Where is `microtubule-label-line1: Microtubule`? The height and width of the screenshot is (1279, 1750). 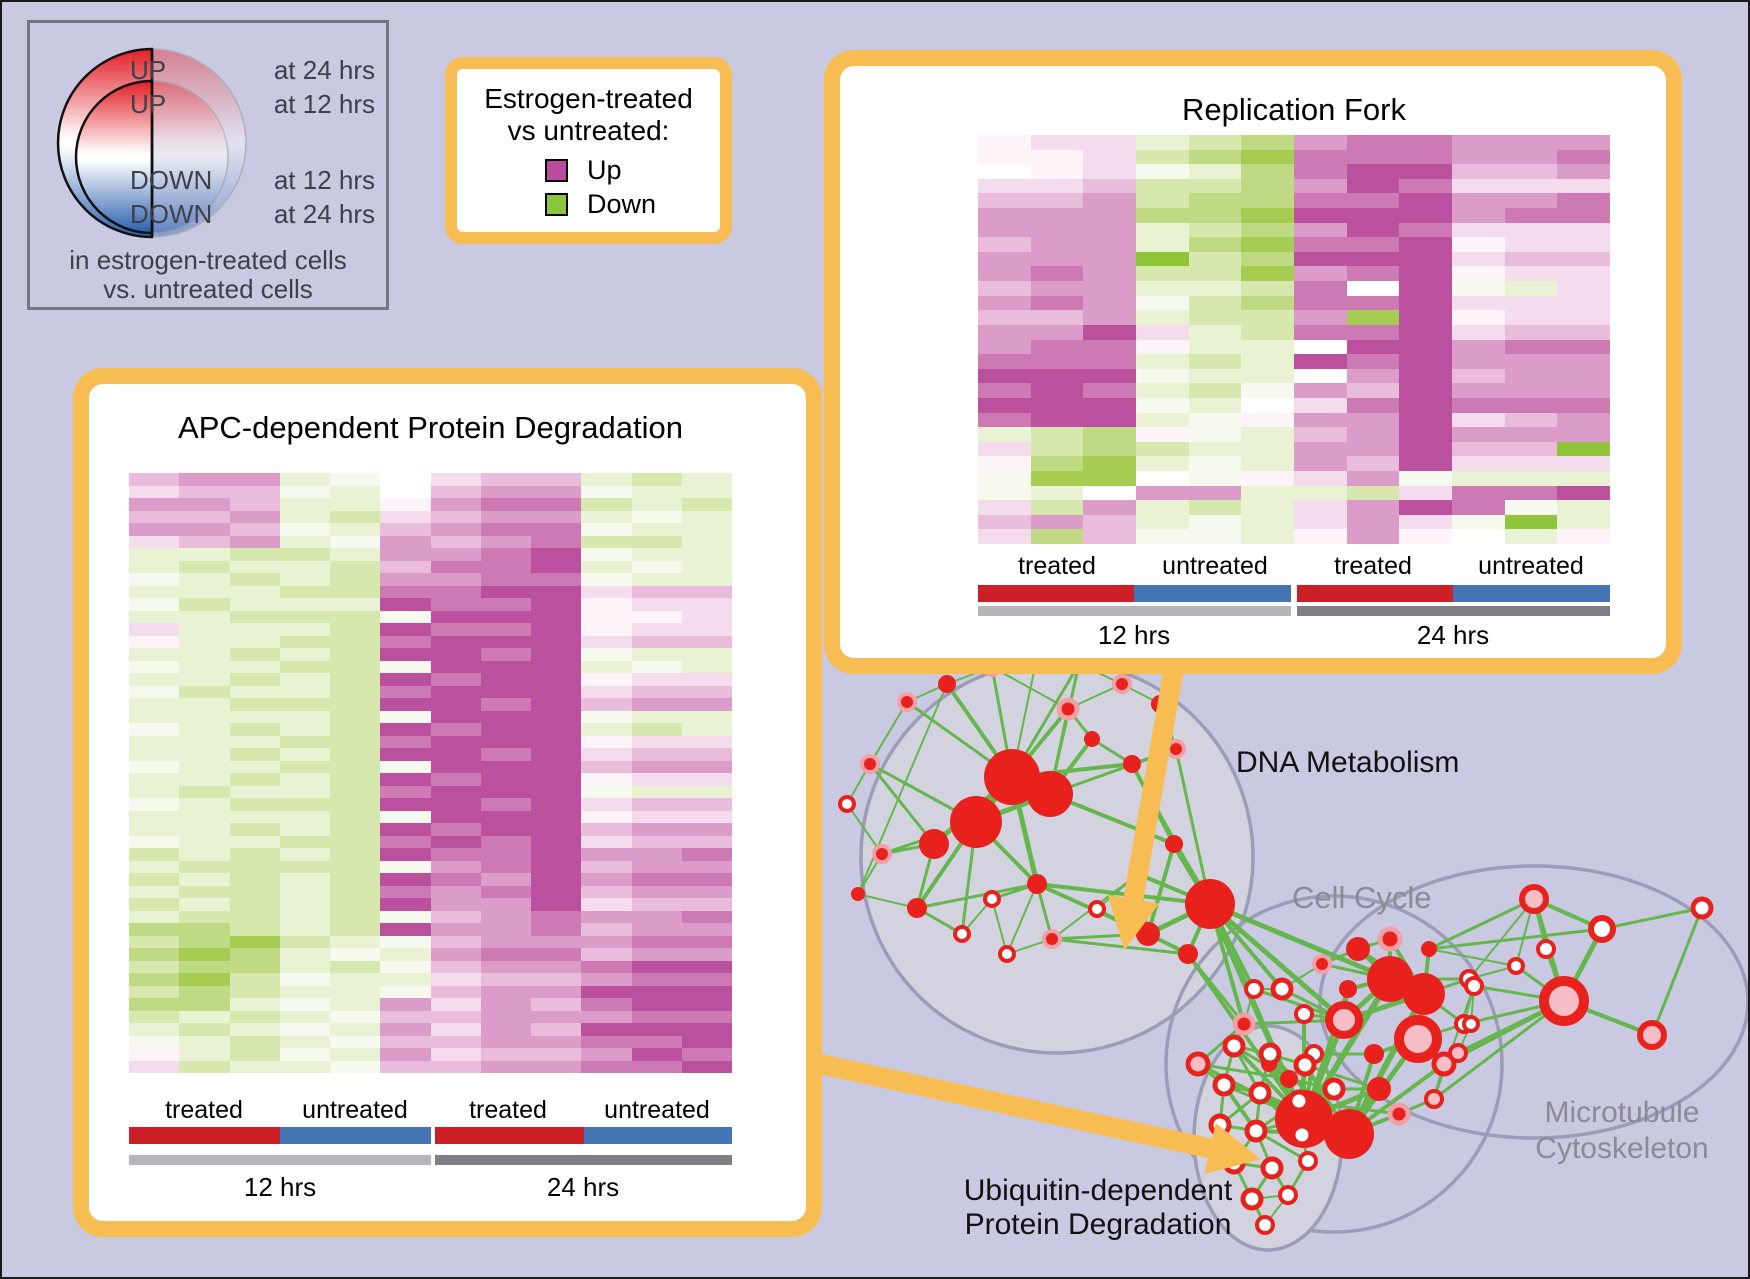 microtubule-label-line1: Microtubule is located at coordinates (1622, 1112).